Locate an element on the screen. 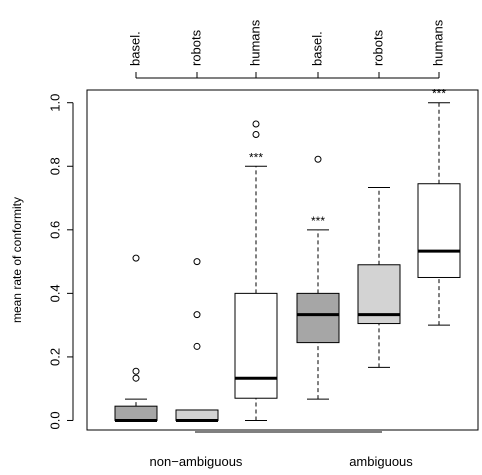  group-label: ambiguous is located at coordinates (381, 461).